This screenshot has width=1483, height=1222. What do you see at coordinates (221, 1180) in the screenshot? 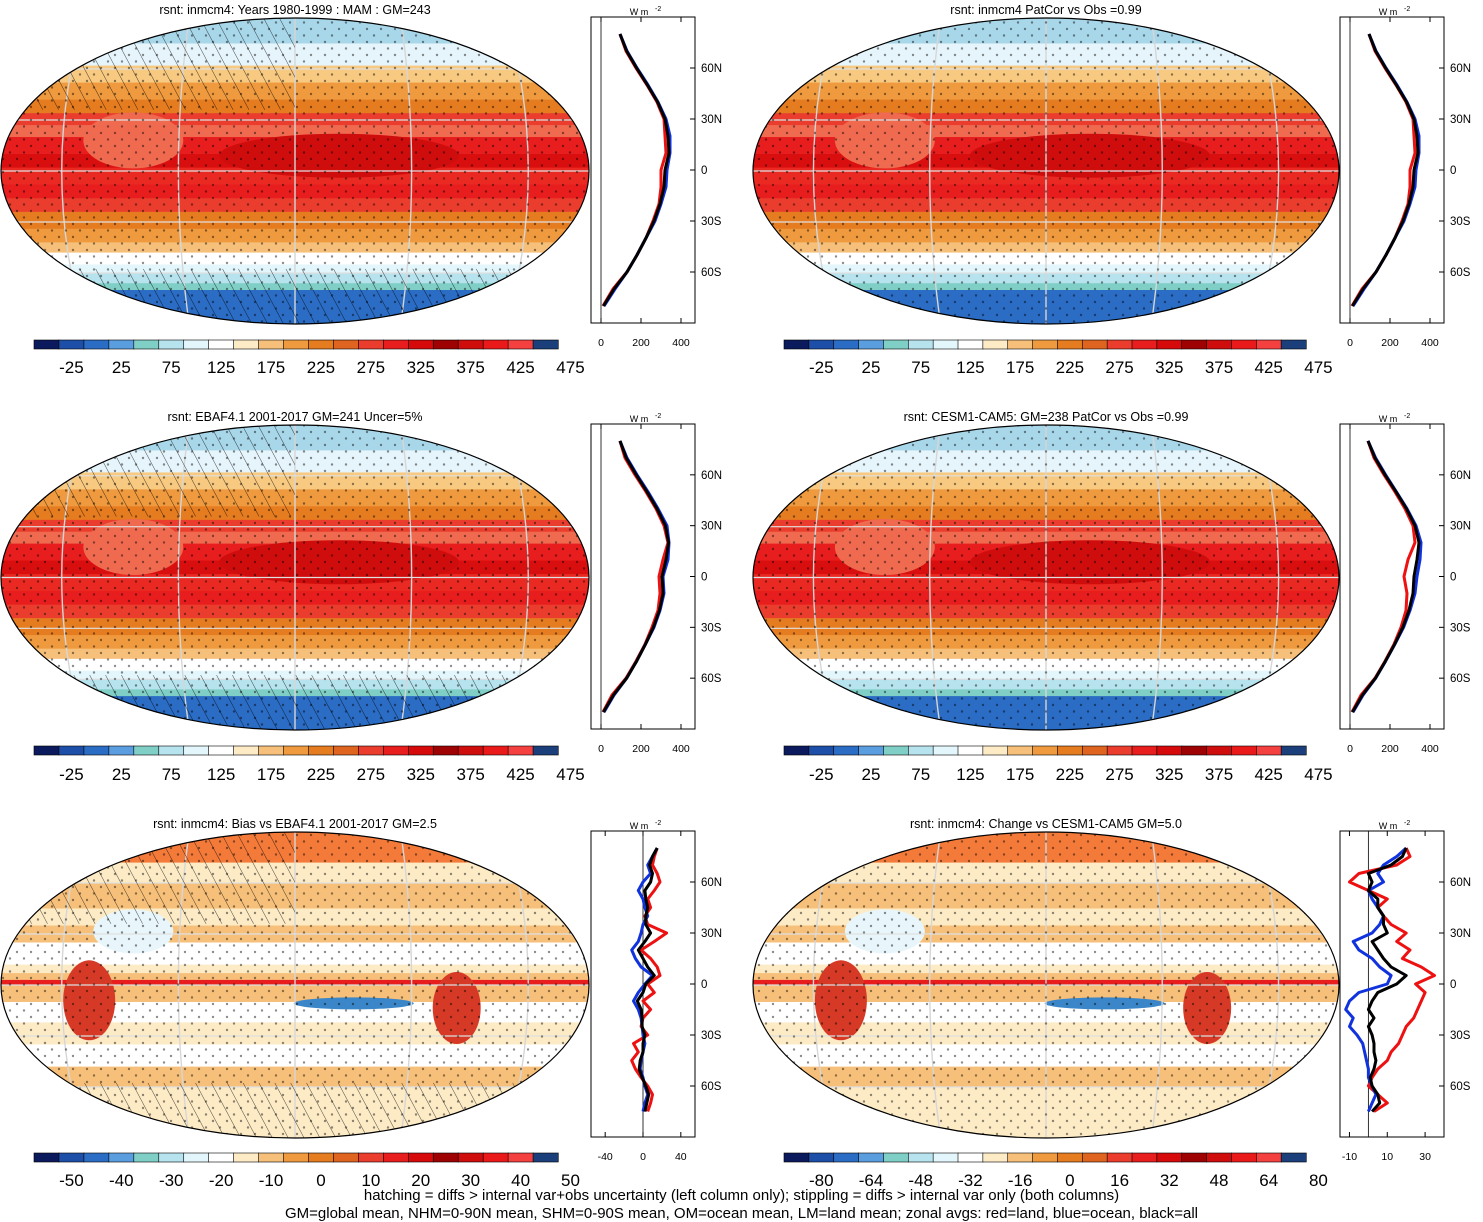
I see `colorbar-label: -20` at bounding box center [221, 1180].